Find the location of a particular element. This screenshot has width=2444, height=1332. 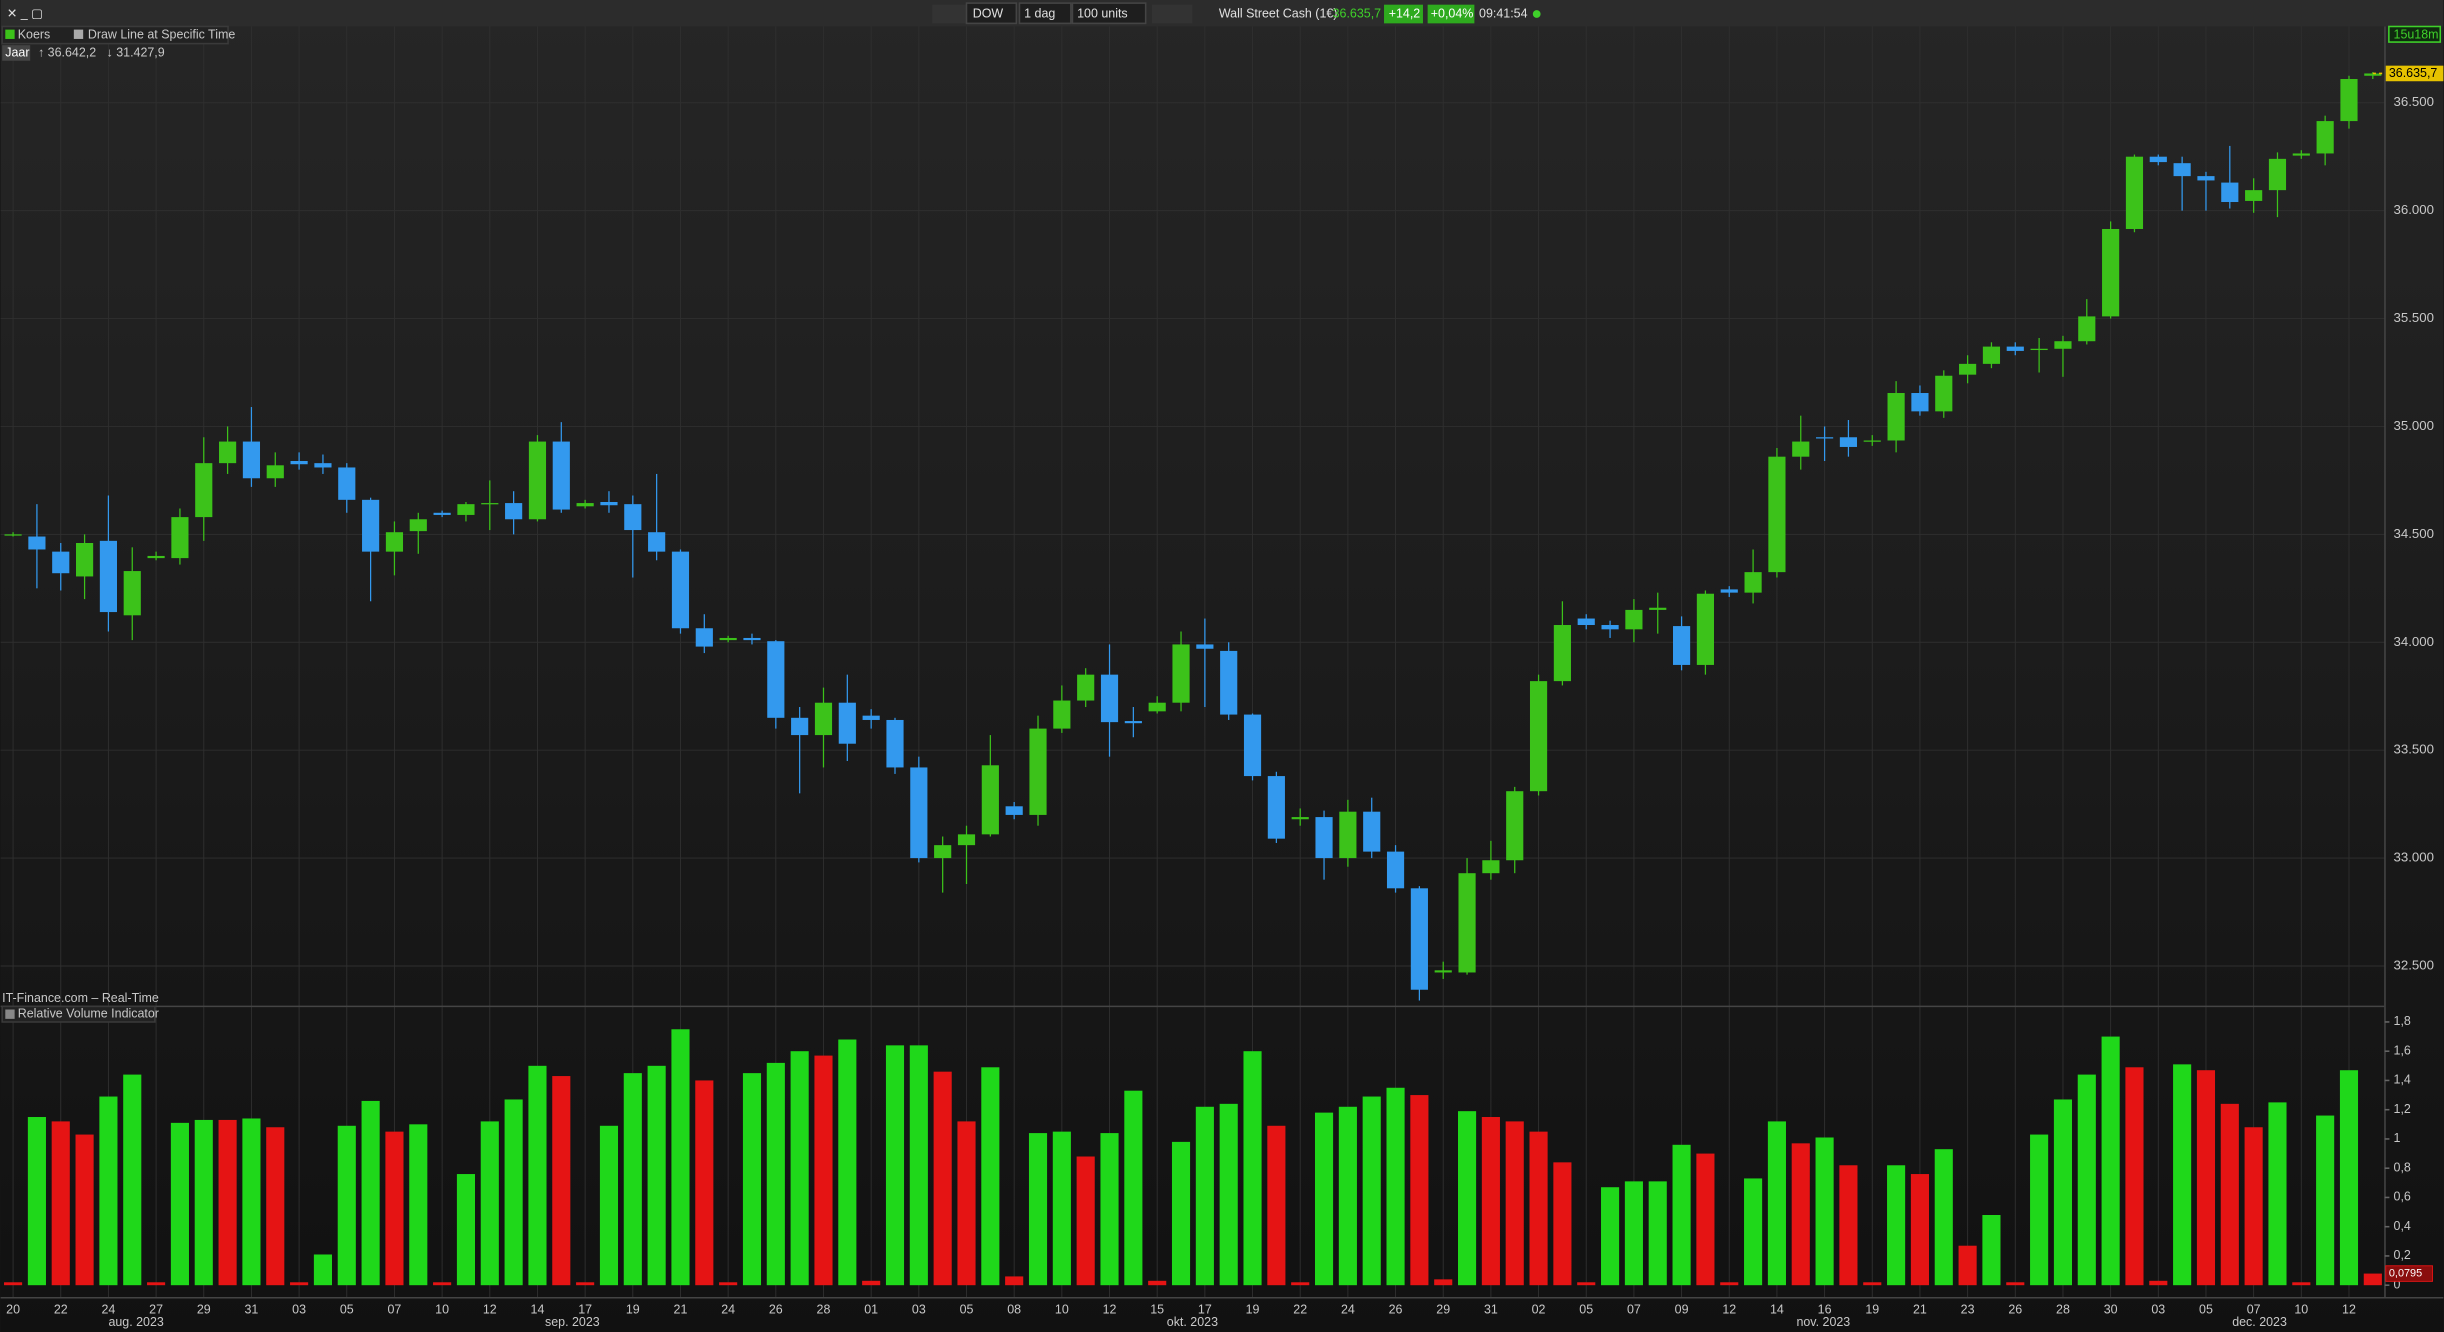

month-label: dec. 2023 is located at coordinates (2259, 1322).